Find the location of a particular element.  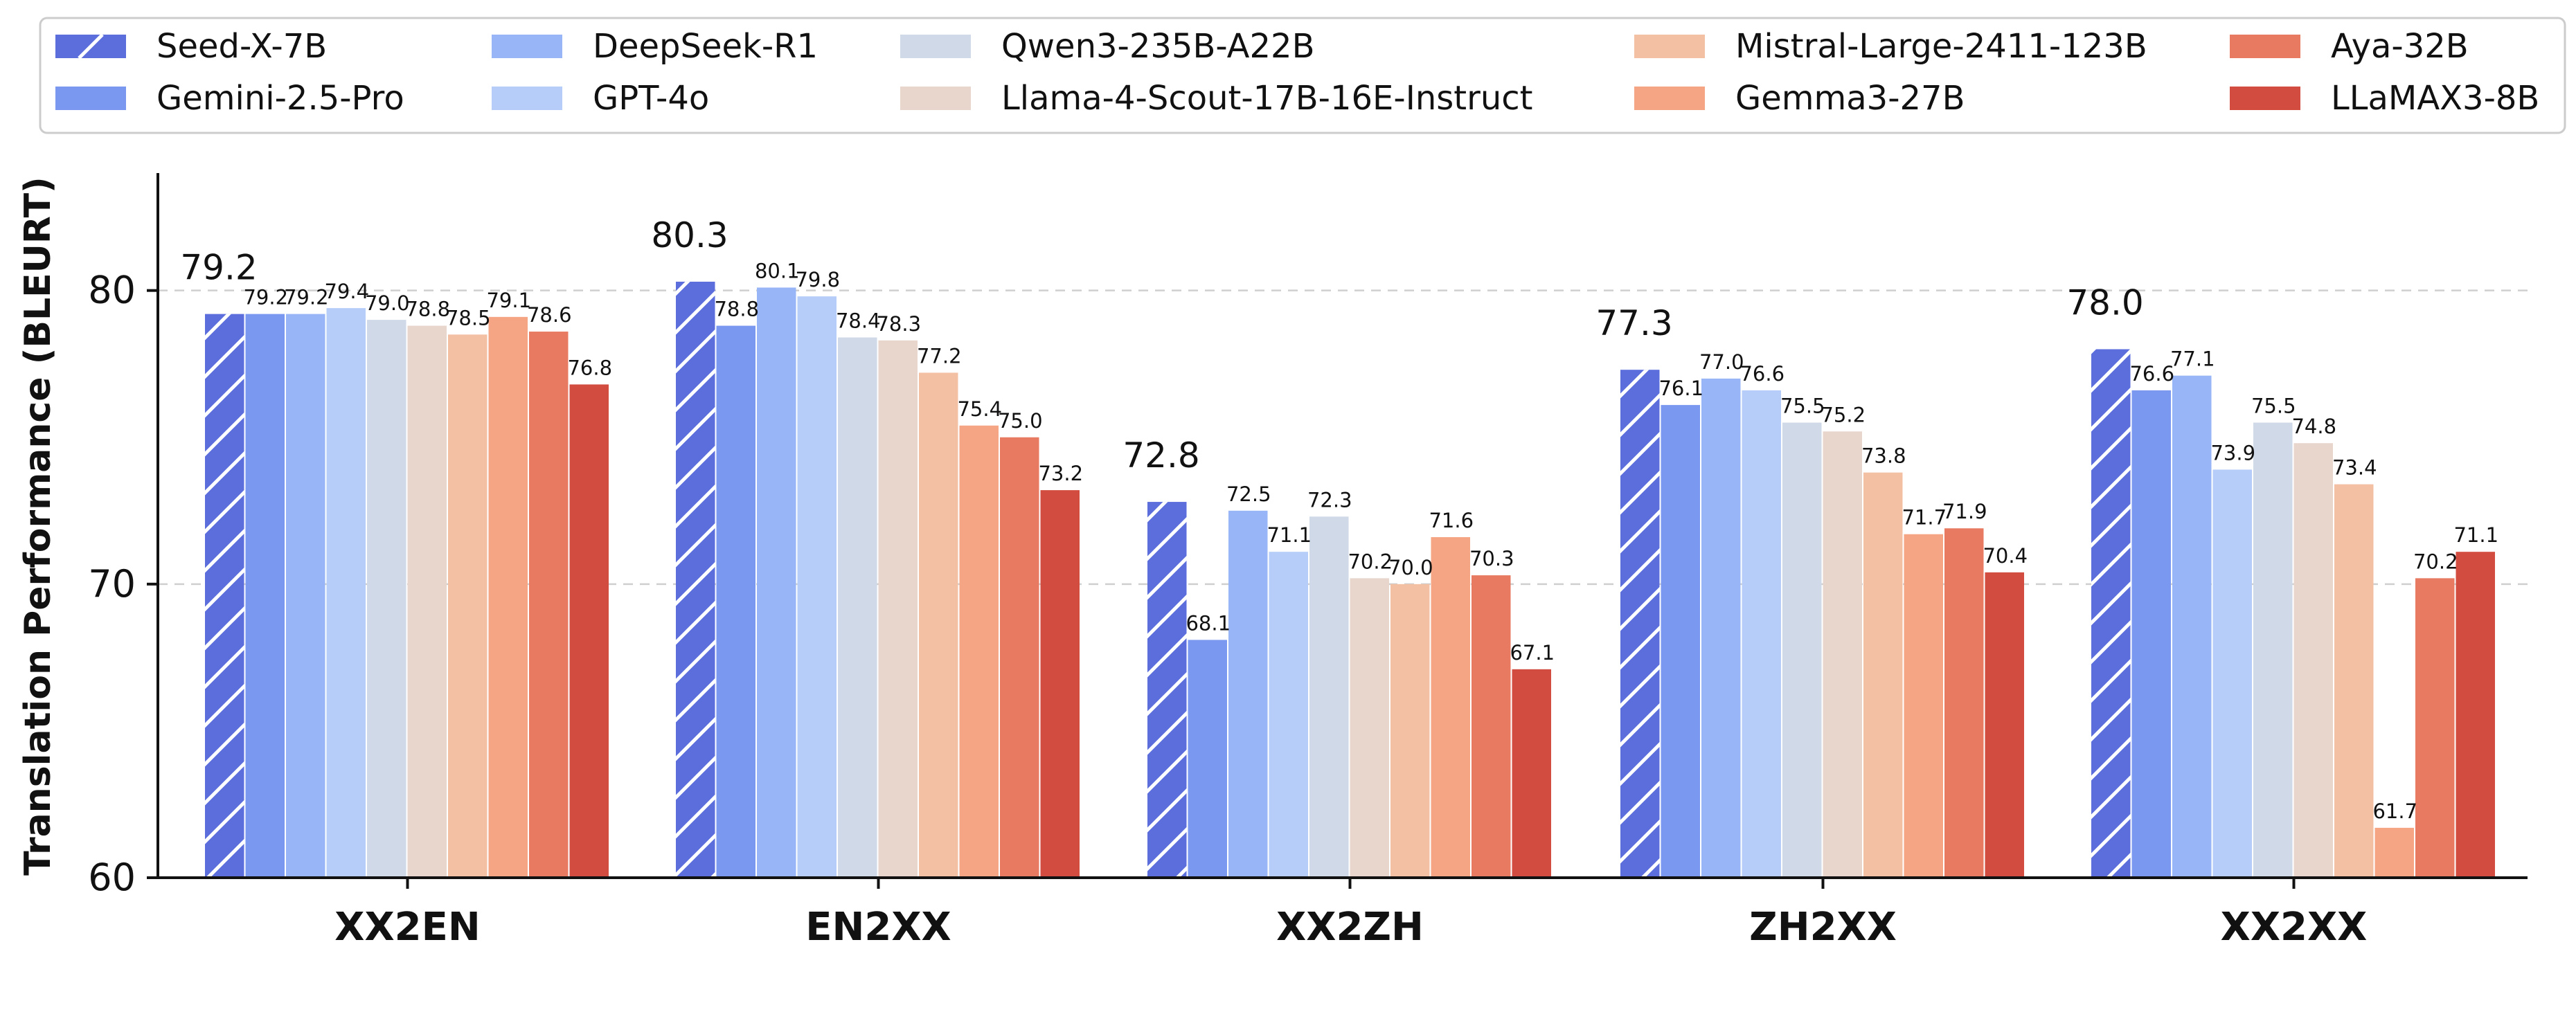

bar-gemini-2-5-pro-xx2xx is located at coordinates (2151, 634).